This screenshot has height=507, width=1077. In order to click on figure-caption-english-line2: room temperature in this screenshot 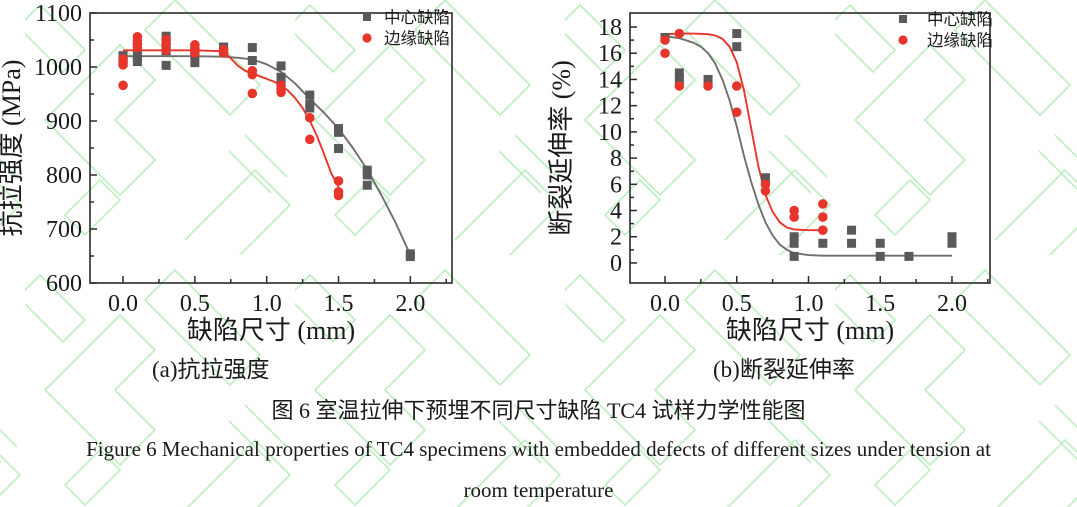, I will do `click(538, 490)`.